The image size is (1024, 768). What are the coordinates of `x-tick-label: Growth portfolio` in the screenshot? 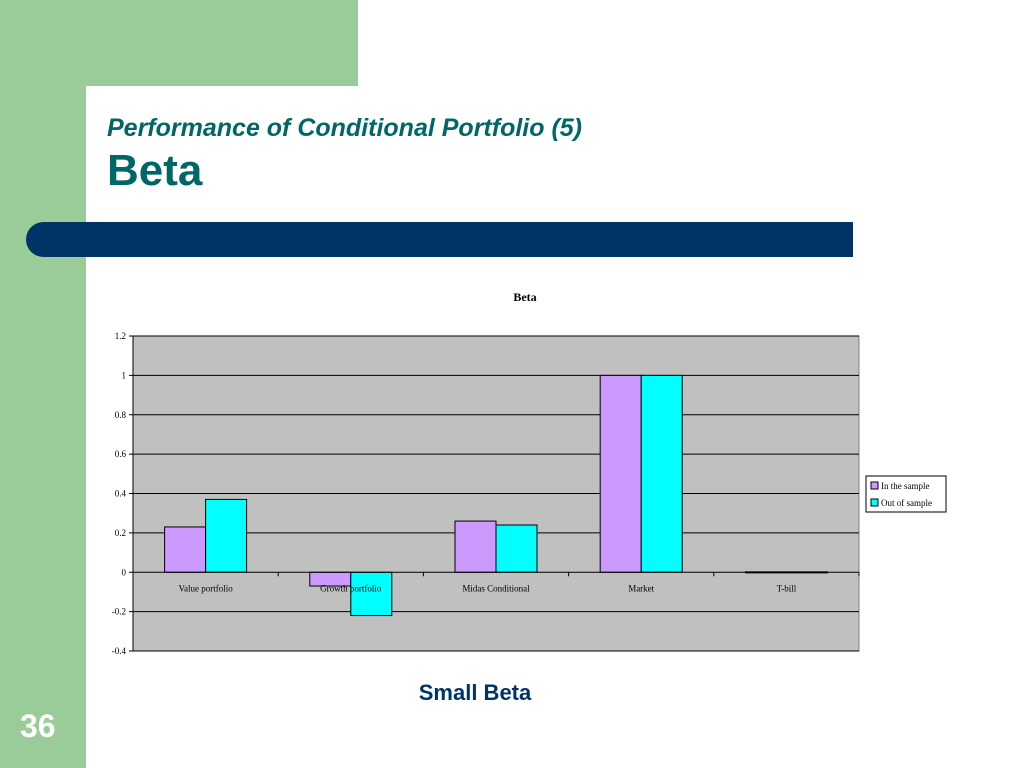 It's located at (351, 588).